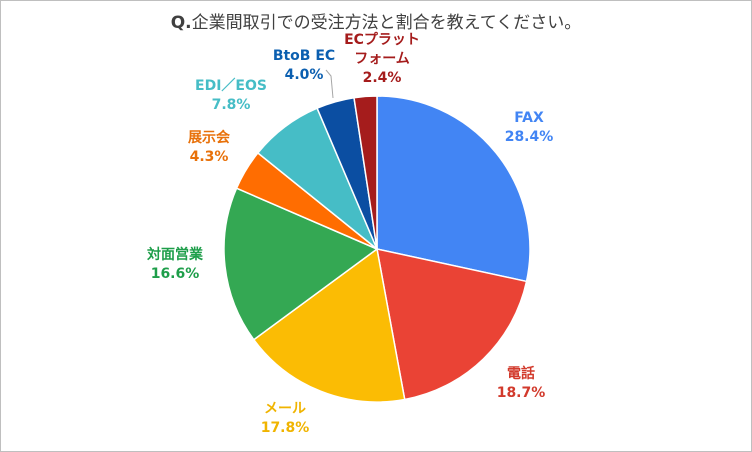 The height and width of the screenshot is (452, 752). I want to click on slice-name-label-5: EDI／EOS, so click(231, 86).